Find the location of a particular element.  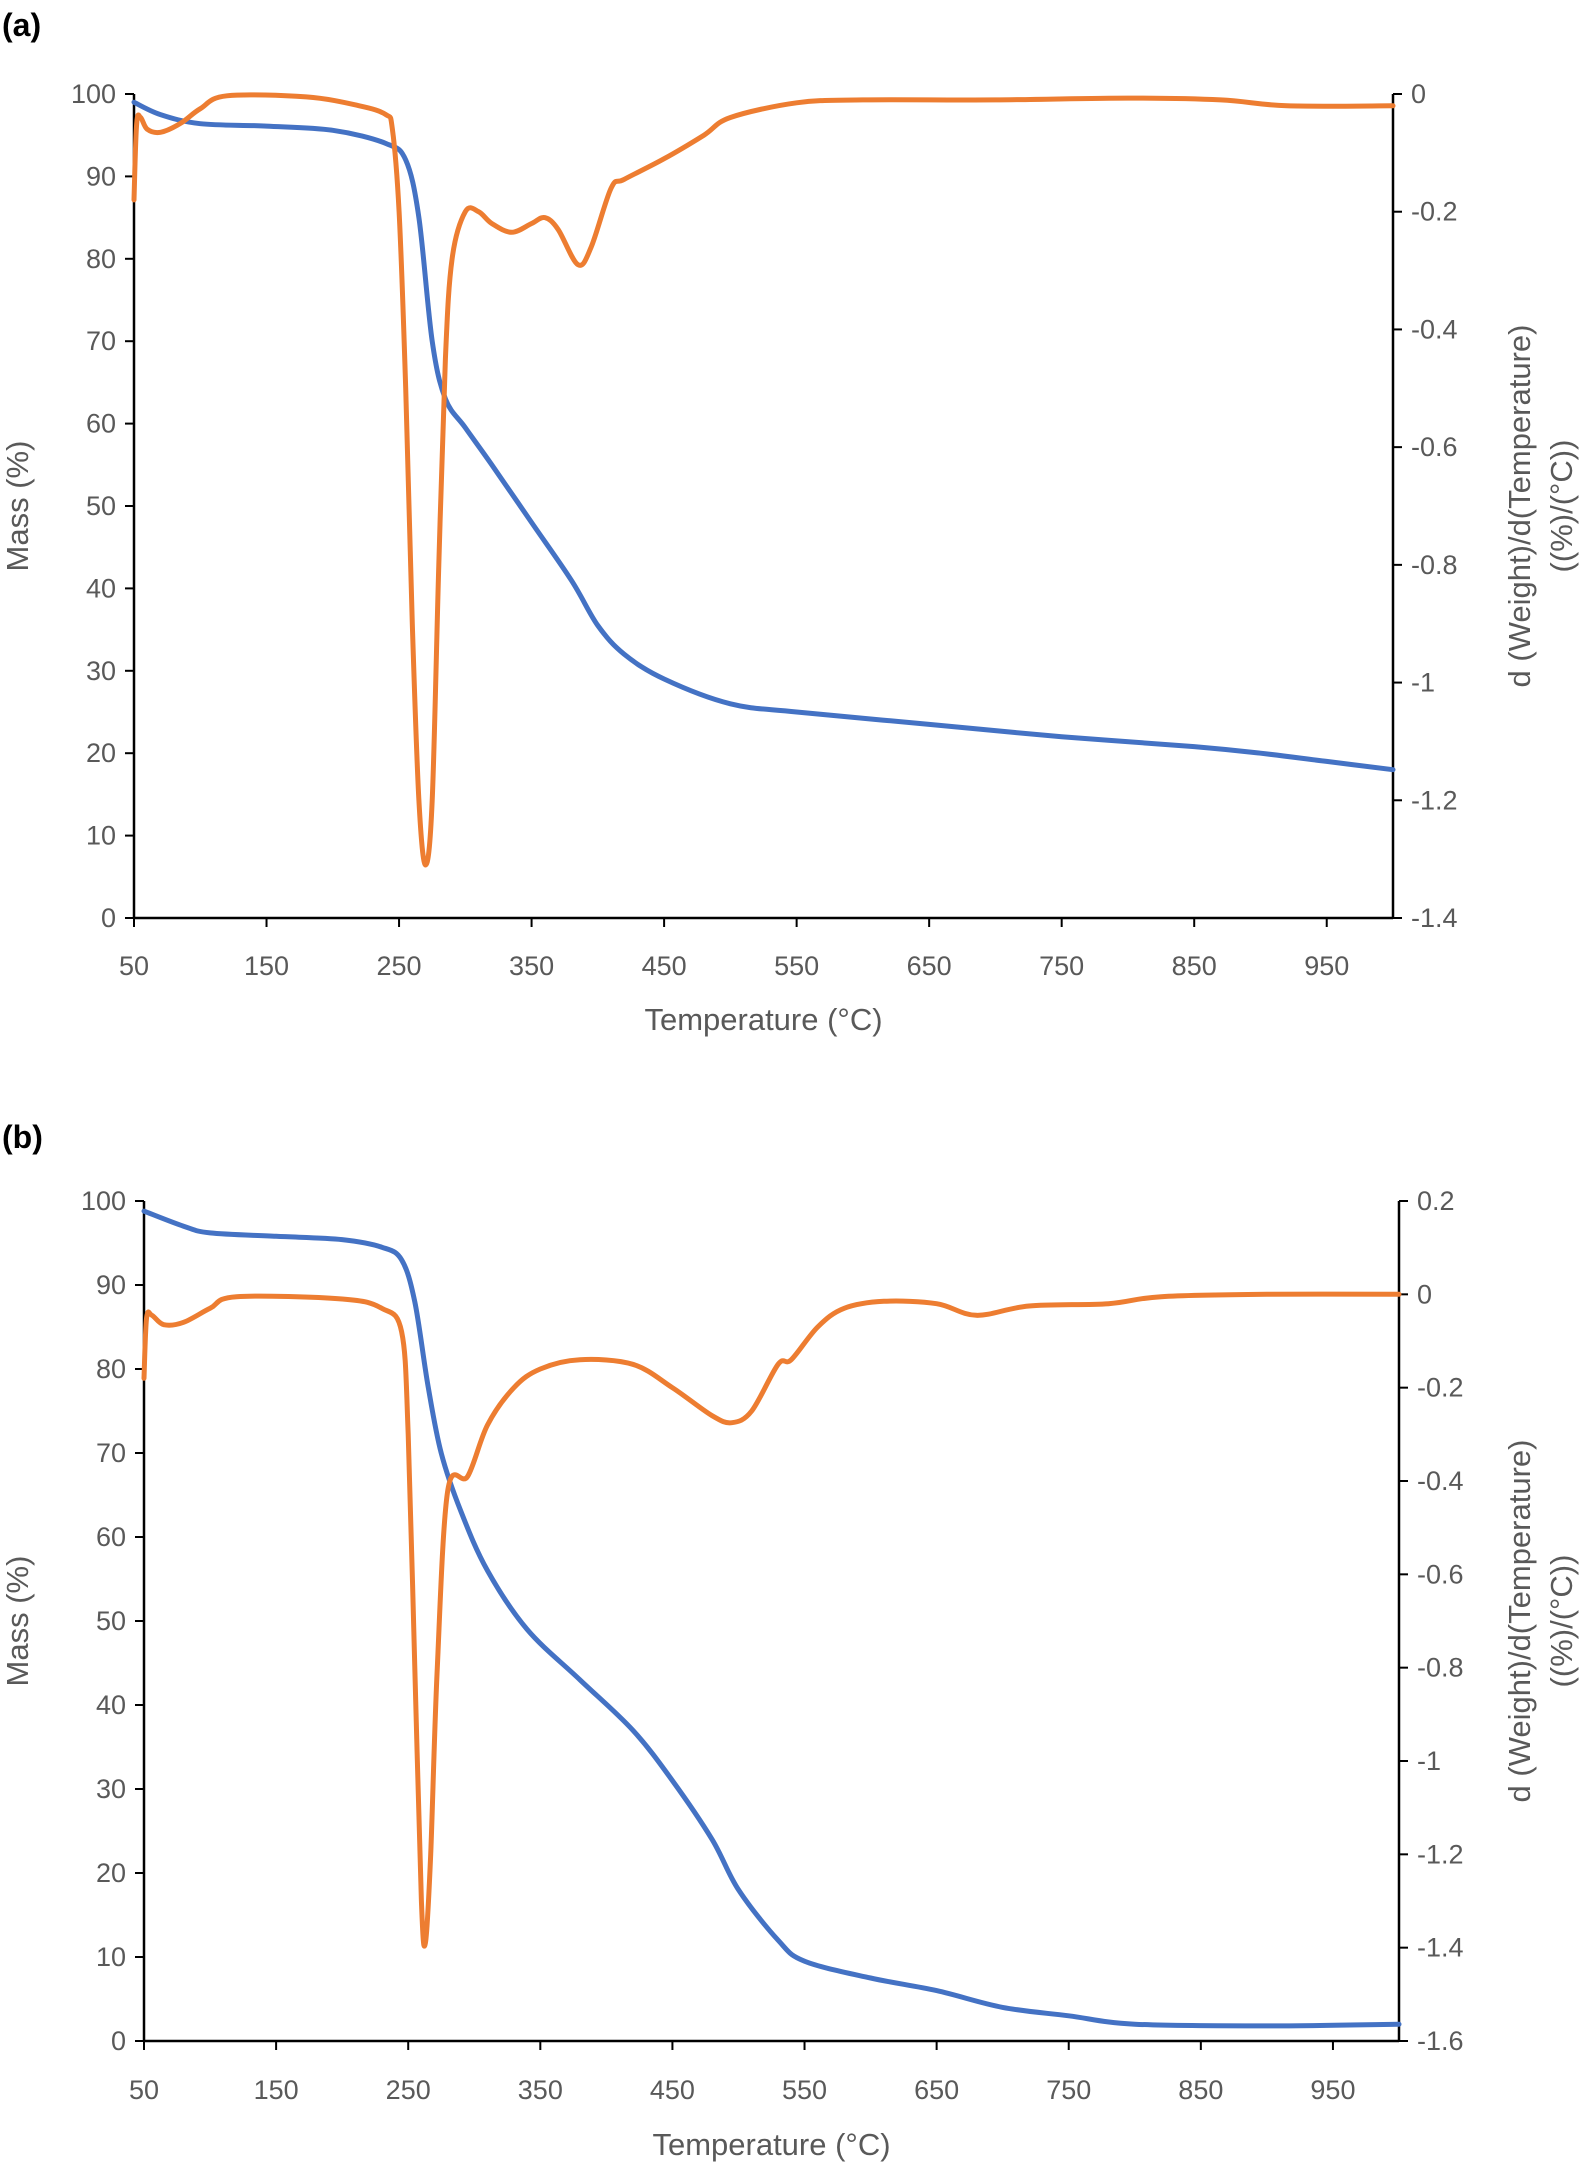

panel-label: (a) is located at coordinates (21, 25).